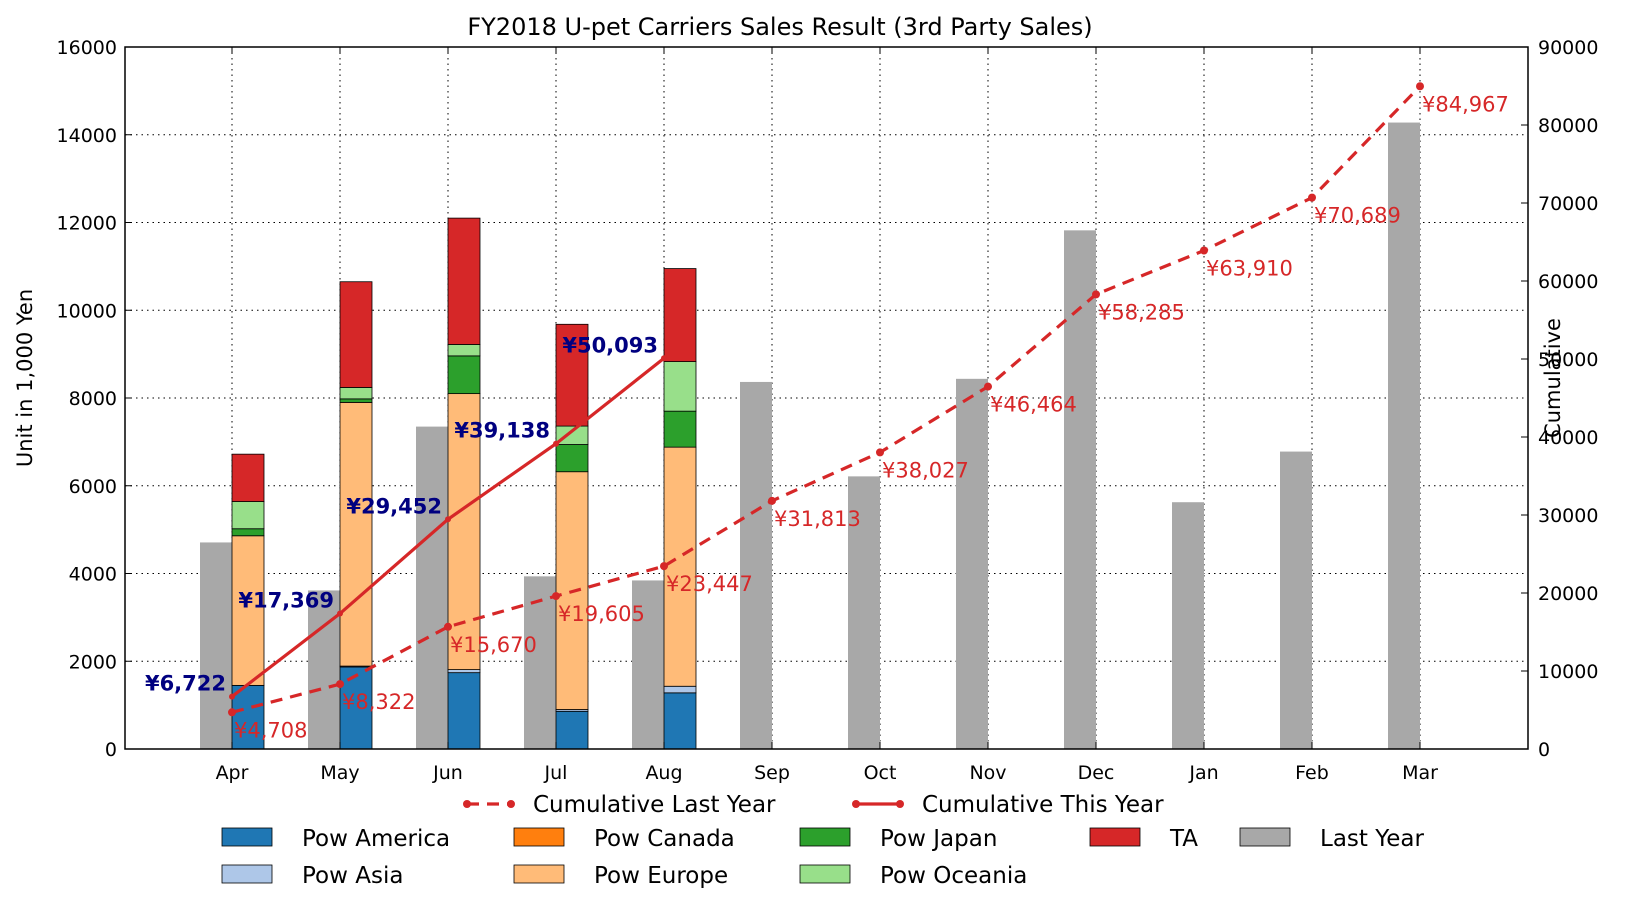 The image size is (1643, 912). I want to click on y2-tick-label: 70000, so click(1568, 204).